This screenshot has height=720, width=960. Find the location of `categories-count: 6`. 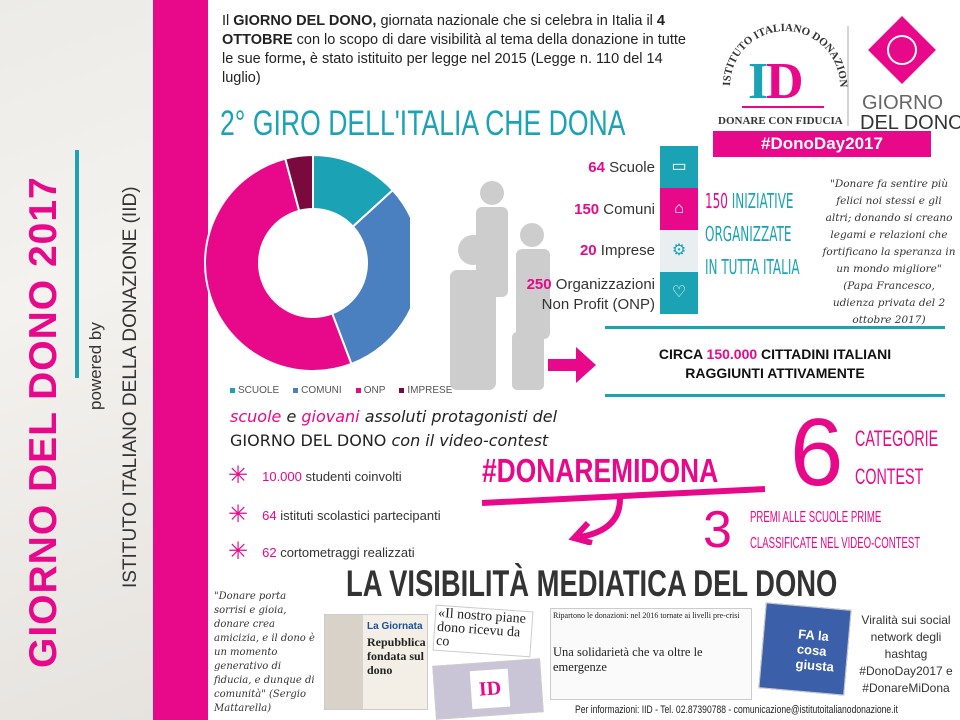

categories-count: 6 is located at coordinates (817, 452).